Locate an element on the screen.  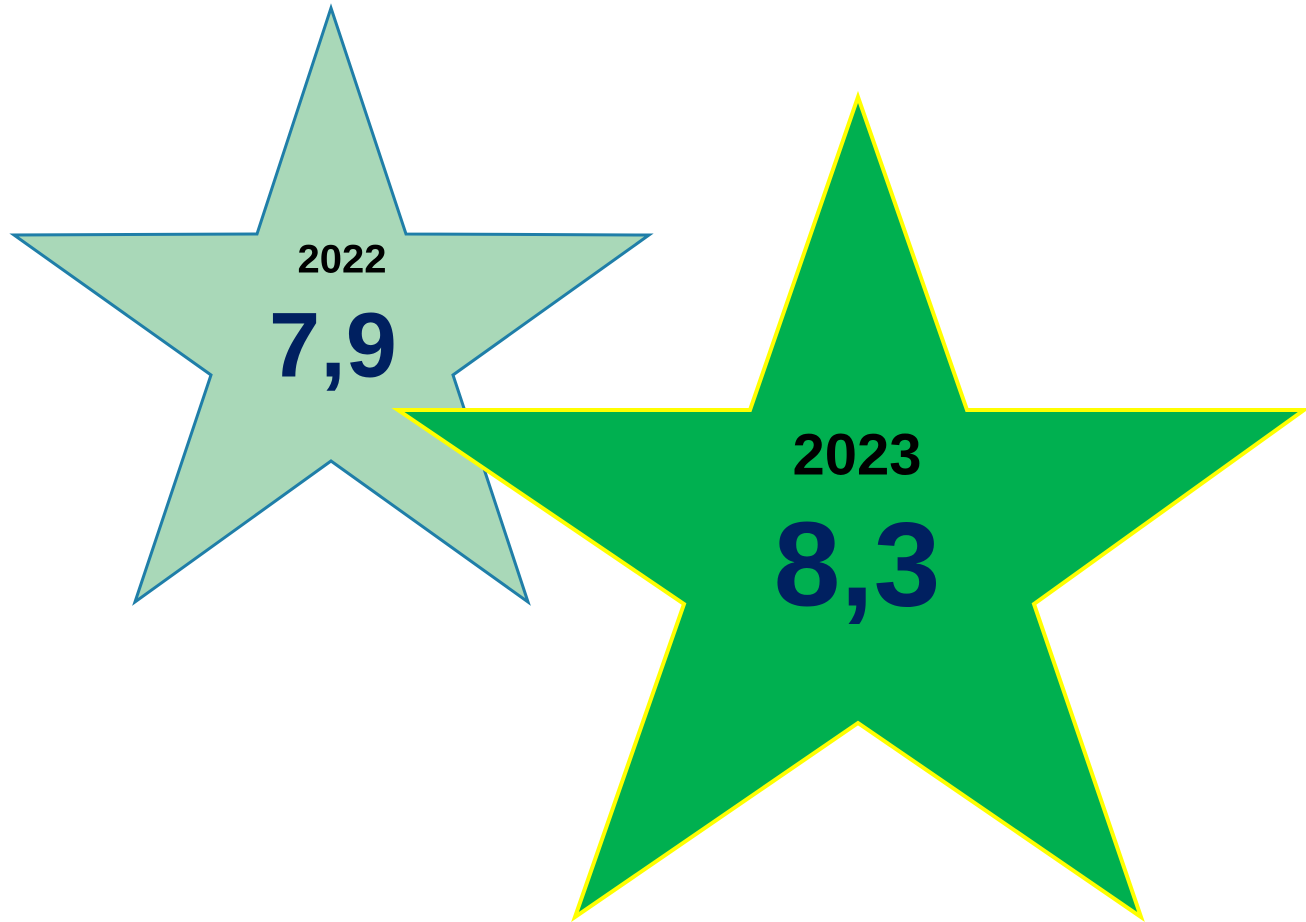
value-label: 8,3 is located at coordinates (857, 565).